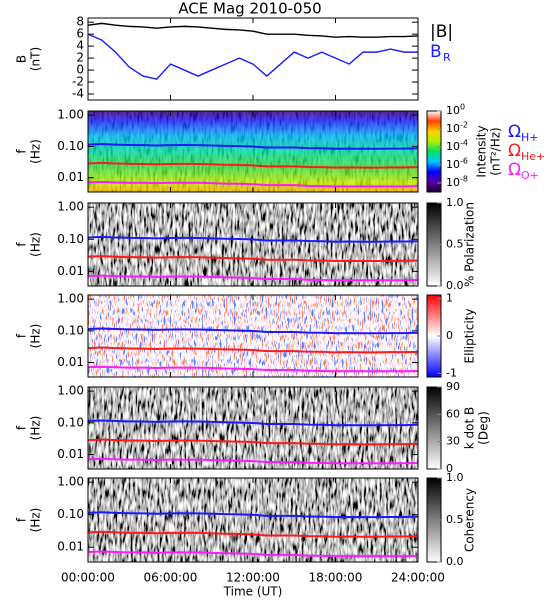 This screenshot has width=550, height=600. Describe the element at coordinates (249, 9) in the screenshot. I see `chart-title: ACE Mag 2010-050` at that location.